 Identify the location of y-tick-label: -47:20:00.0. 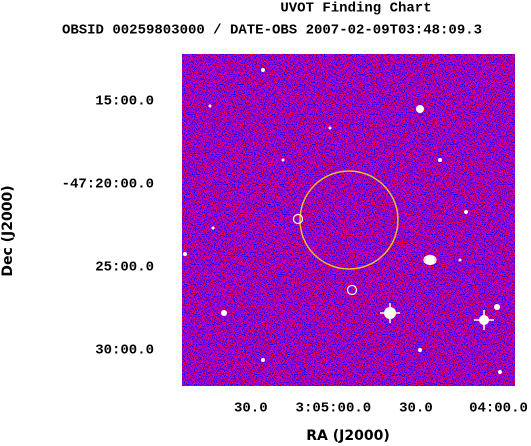
(108, 185).